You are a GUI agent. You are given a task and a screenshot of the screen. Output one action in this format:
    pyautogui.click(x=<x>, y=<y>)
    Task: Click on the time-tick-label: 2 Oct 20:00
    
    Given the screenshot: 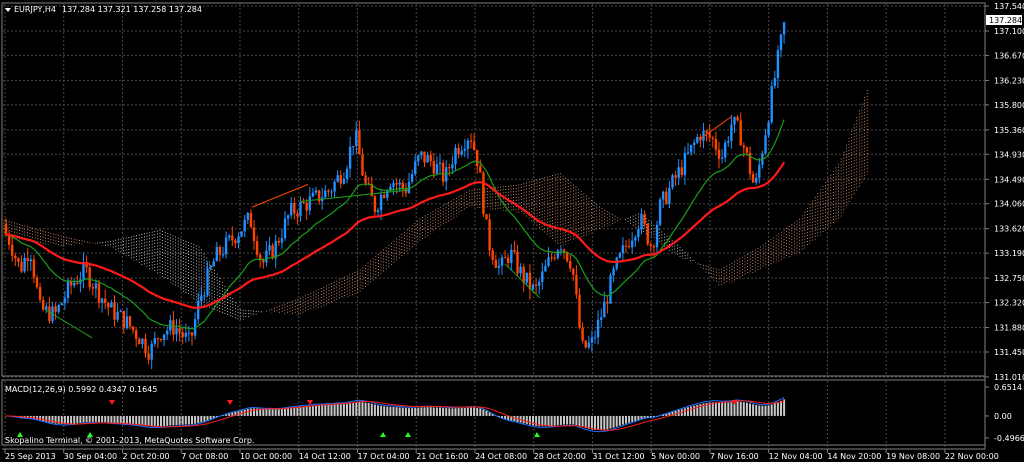 What is the action you would take?
    pyautogui.click(x=145, y=456)
    